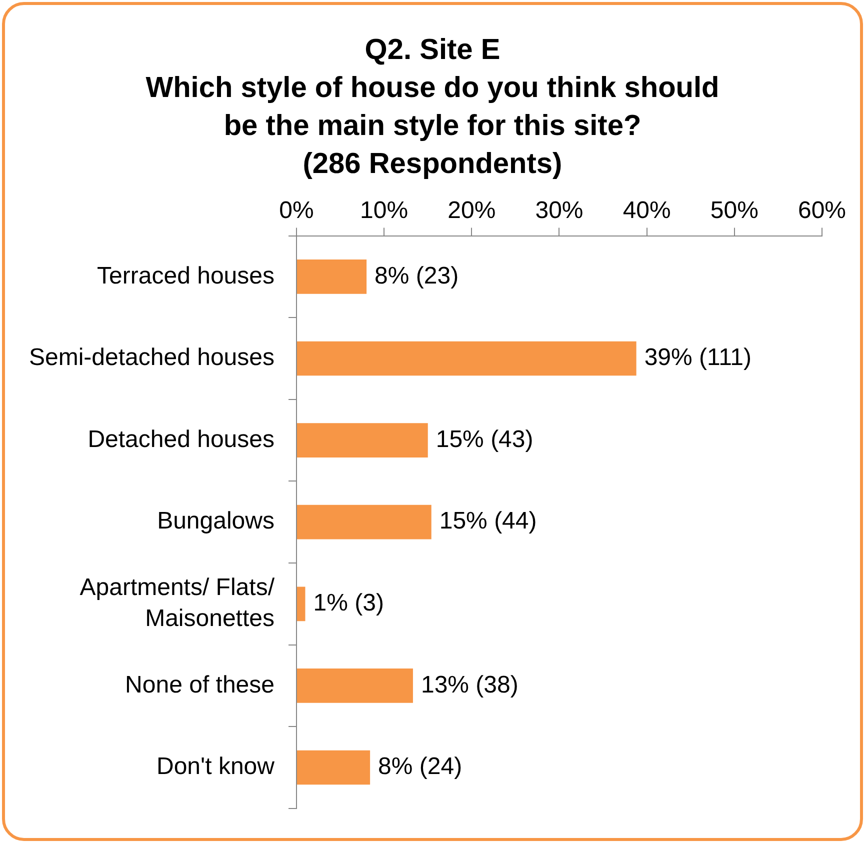 This screenshot has width=865, height=843. I want to click on data-label: 8% (24), so click(420, 766).